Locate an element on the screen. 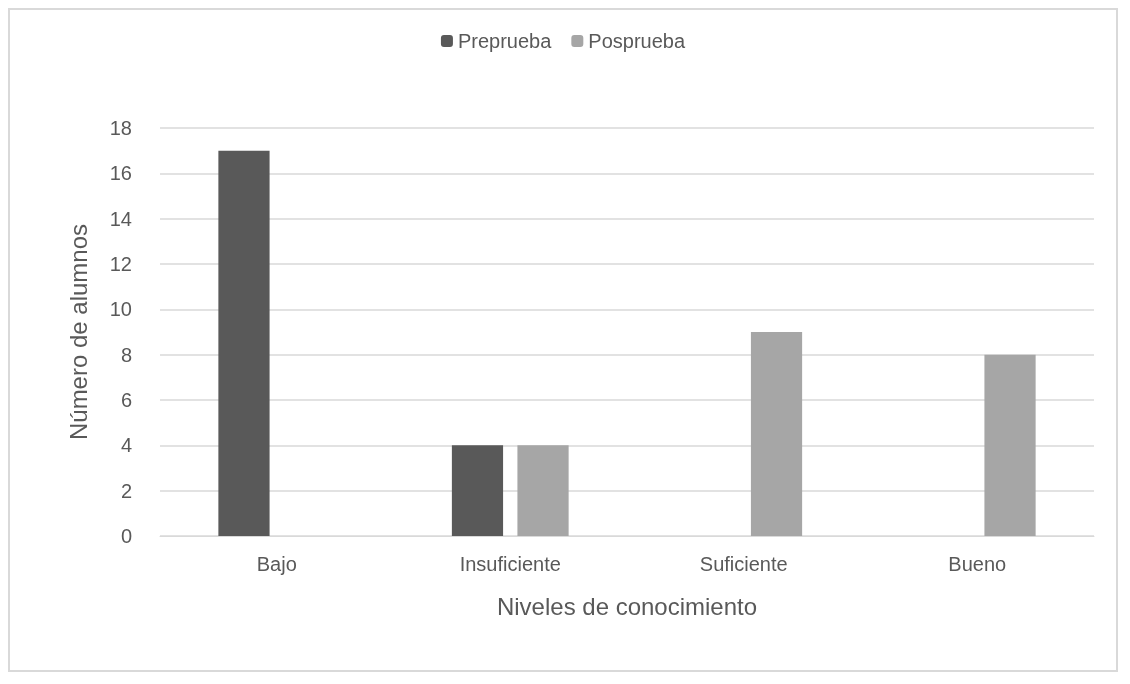  legend-label: Posprueba is located at coordinates (637, 41).